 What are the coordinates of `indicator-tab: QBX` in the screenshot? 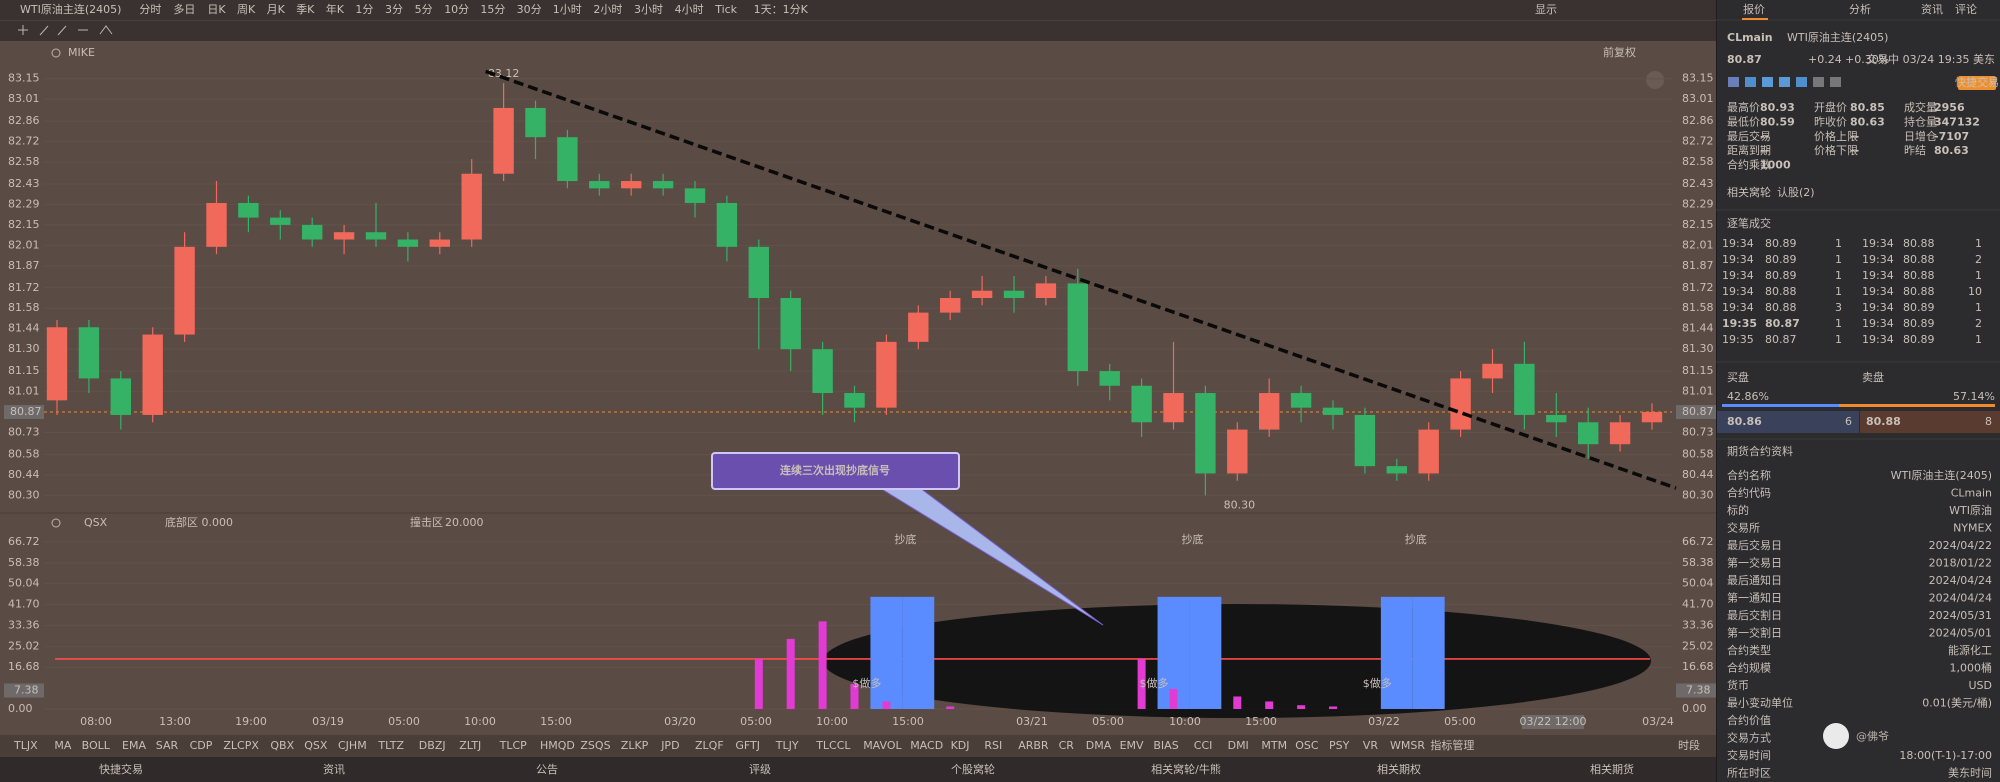 It's located at (282, 745).